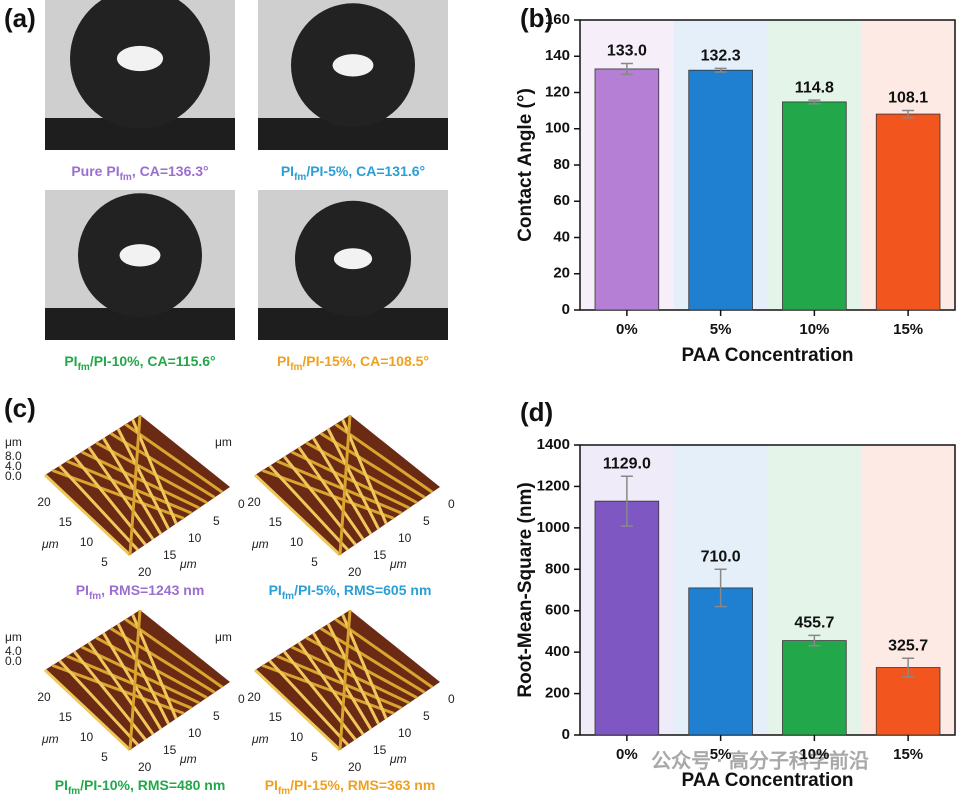 The width and height of the screenshot is (960, 800). Describe the element at coordinates (525, 589) in the screenshot. I see `y-axis-title: Root-Mean-Square (nm)` at that location.